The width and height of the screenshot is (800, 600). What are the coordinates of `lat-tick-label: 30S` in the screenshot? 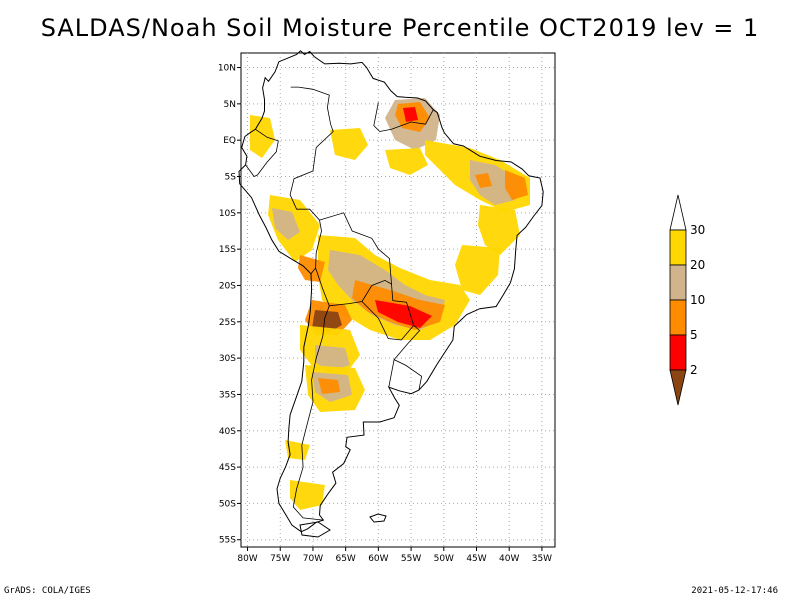 It's located at (227, 359).